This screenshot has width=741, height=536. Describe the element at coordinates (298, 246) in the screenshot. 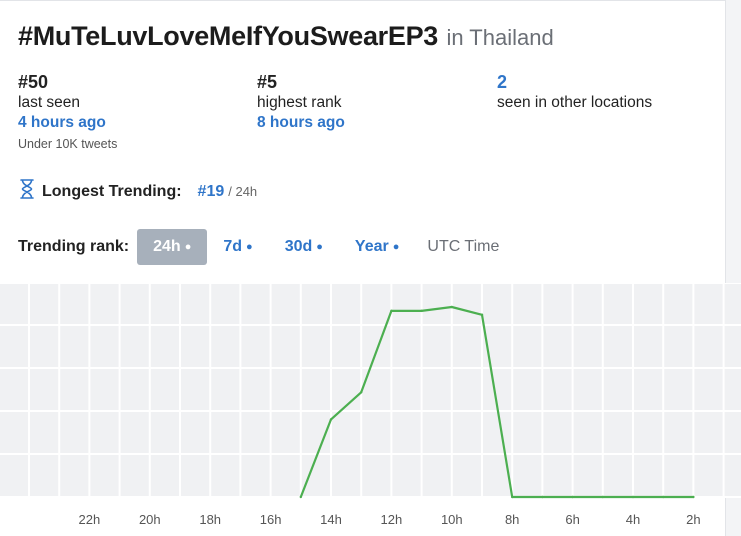

I see `tab-30d-label: 30d` at that location.